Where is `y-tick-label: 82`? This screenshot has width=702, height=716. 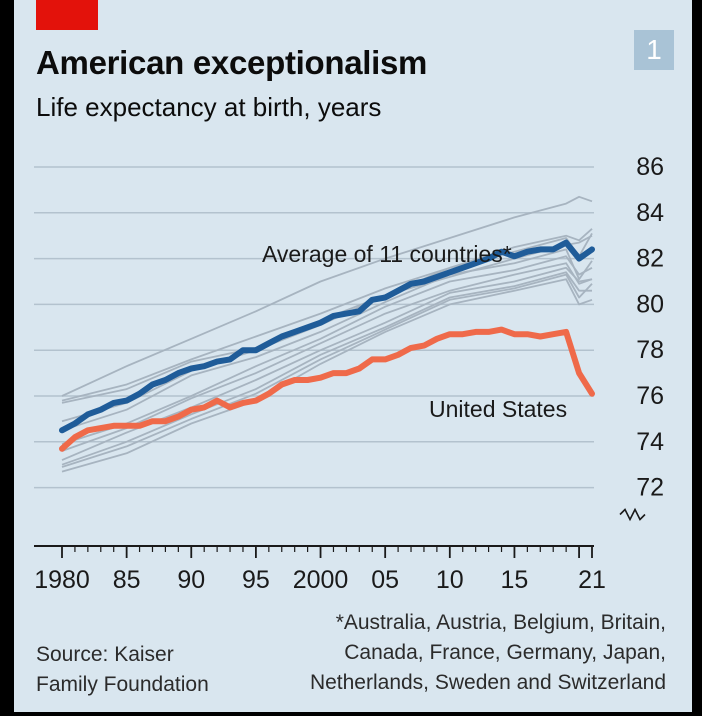 y-tick-label: 82 is located at coordinates (650, 259).